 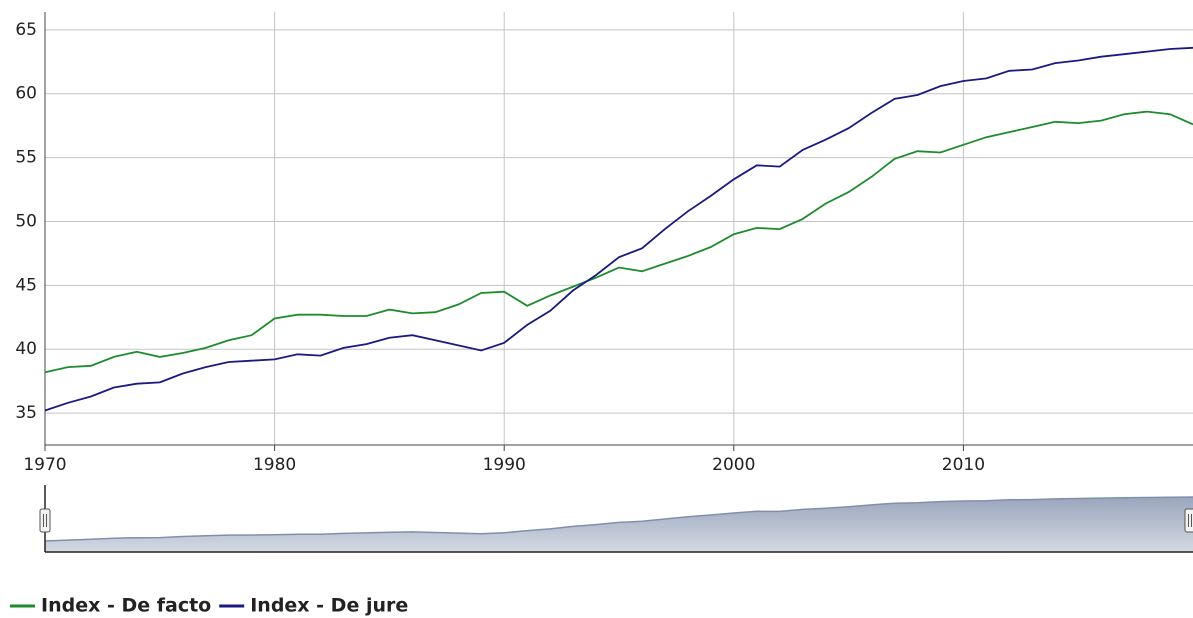 What do you see at coordinates (963, 465) in the screenshot?
I see `x-tick-label: 2010` at bounding box center [963, 465].